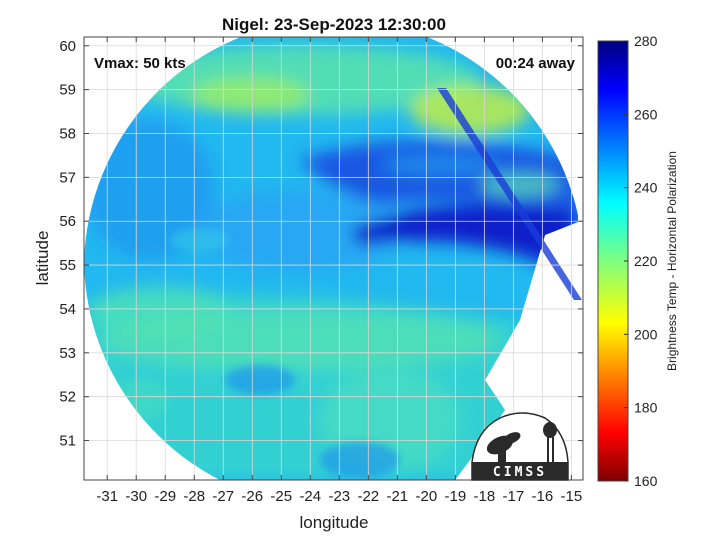 This screenshot has height=540, width=720. What do you see at coordinates (520, 472) in the screenshot?
I see `logo-text: CIMSS` at bounding box center [520, 472].